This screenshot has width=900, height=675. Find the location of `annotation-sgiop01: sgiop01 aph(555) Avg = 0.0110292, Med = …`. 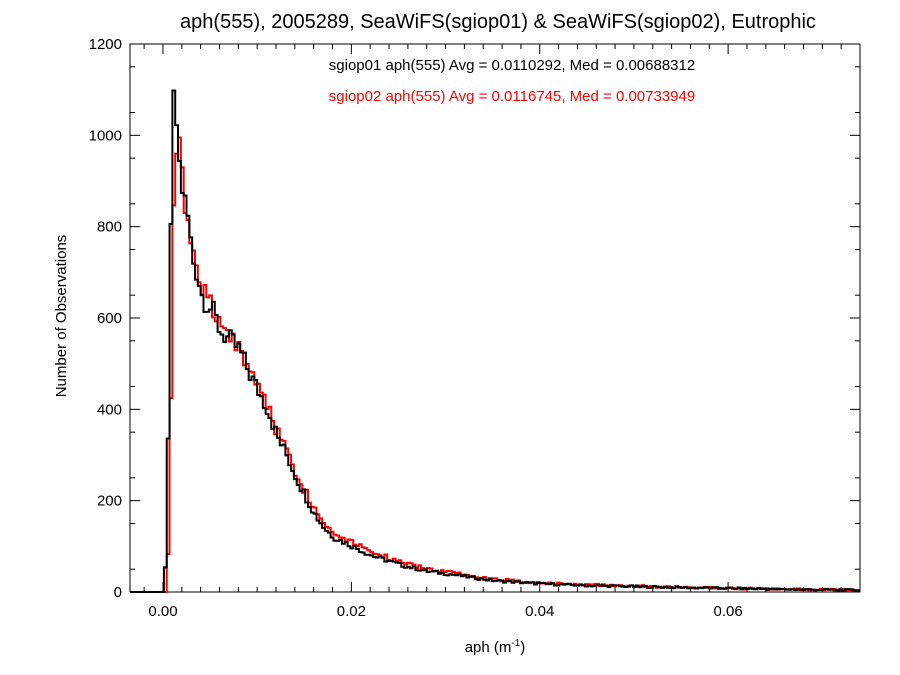

annotation-sgiop01: sgiop01 aph(555) Avg = 0.0110292, Med = … is located at coordinates (512, 65).